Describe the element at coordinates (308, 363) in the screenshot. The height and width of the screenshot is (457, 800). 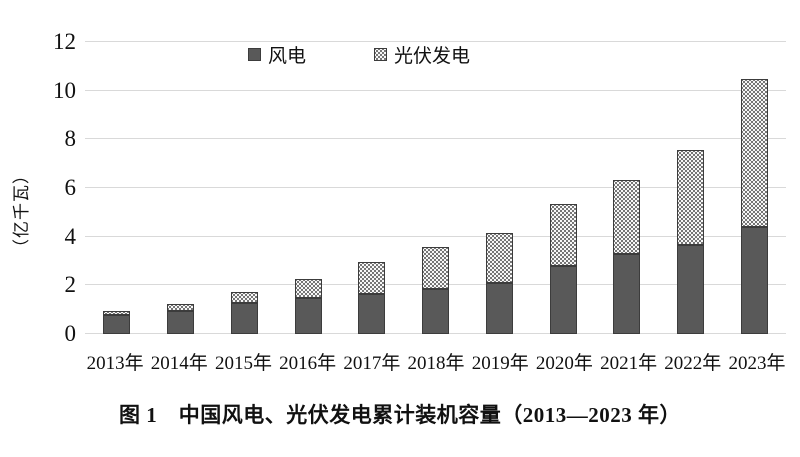
I see `x-tick-label-2016年: 2016年` at that location.